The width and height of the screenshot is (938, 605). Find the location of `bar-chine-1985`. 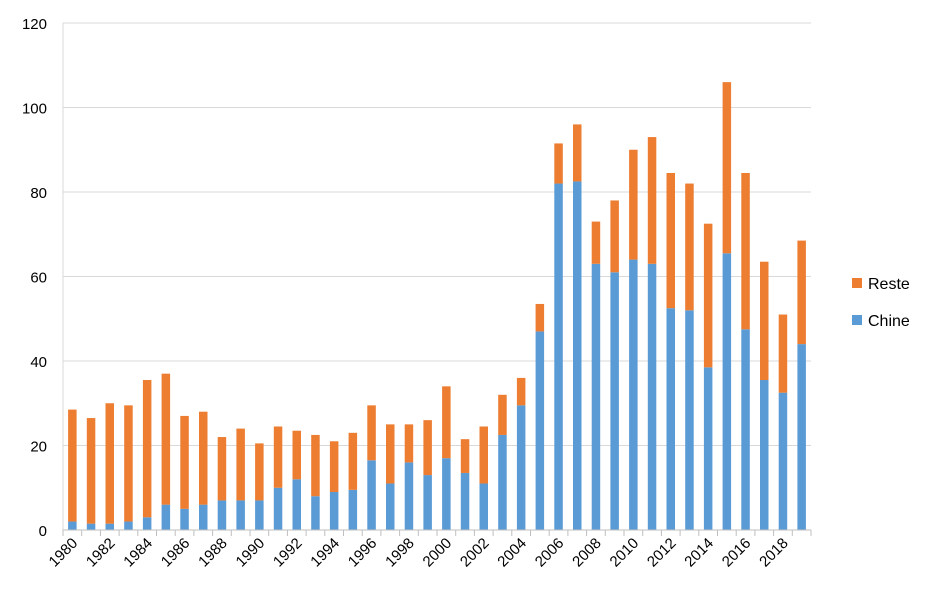

bar-chine-1985 is located at coordinates (166, 517).